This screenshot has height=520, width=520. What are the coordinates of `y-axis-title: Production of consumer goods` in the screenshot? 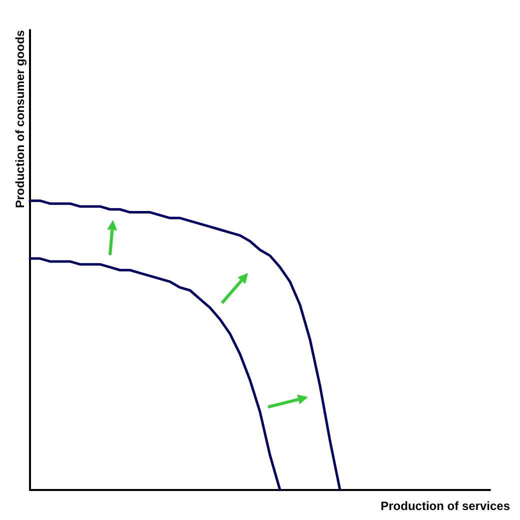 It's located at (20, 119).